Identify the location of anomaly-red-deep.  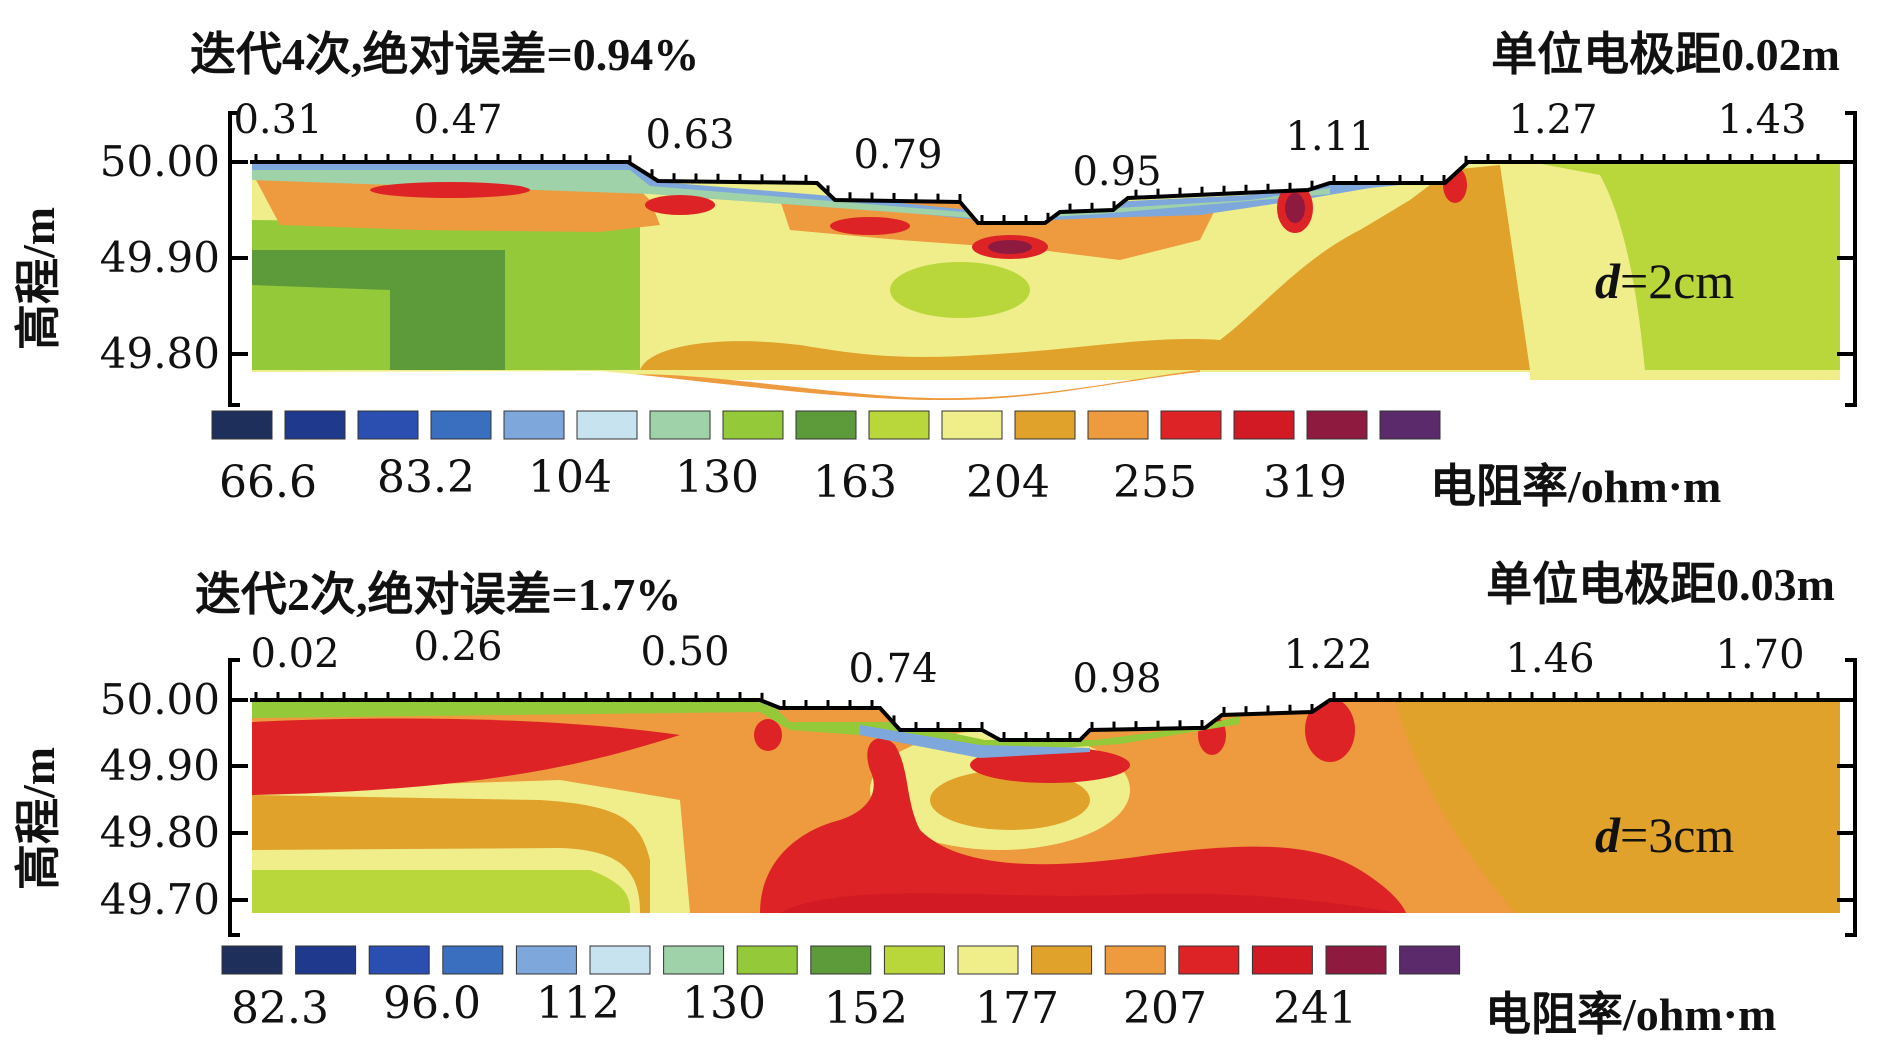
(1085, 834).